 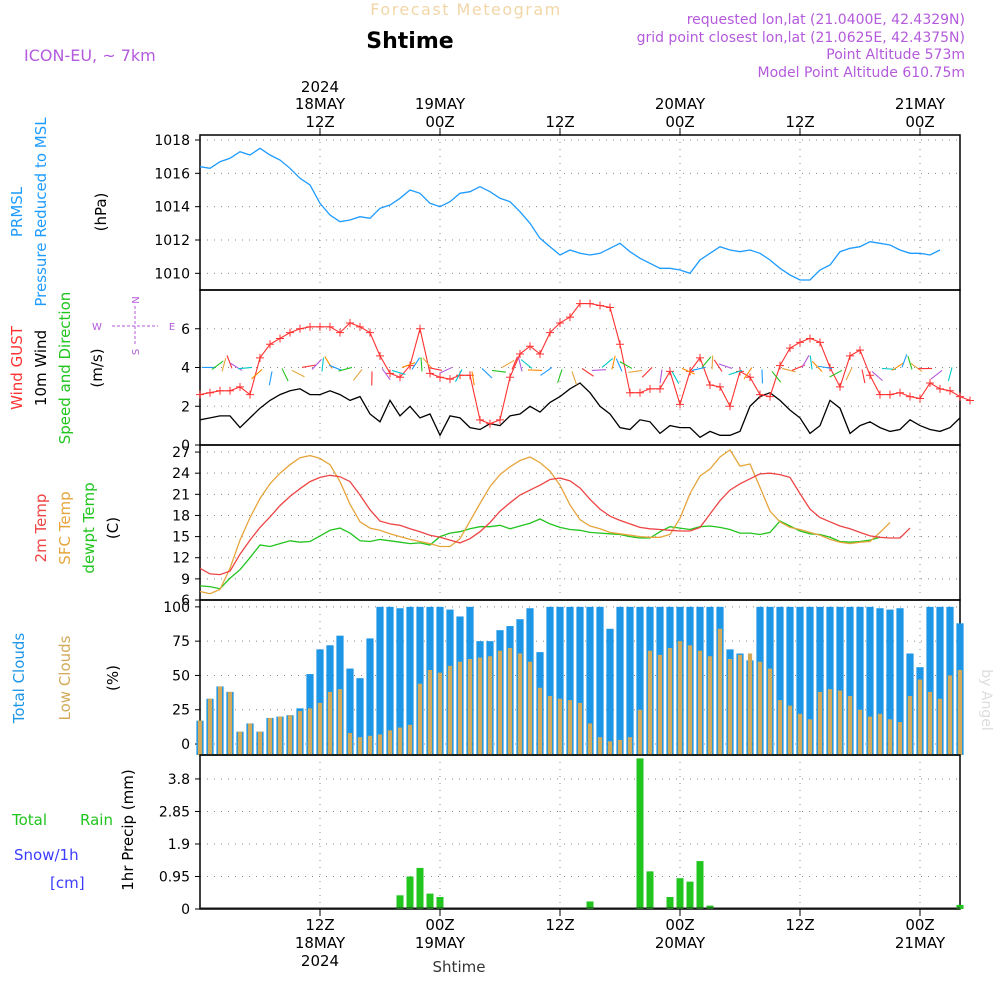 What do you see at coordinates (172, 174) in the screenshot?
I see `y-tick-label: 1016` at bounding box center [172, 174].